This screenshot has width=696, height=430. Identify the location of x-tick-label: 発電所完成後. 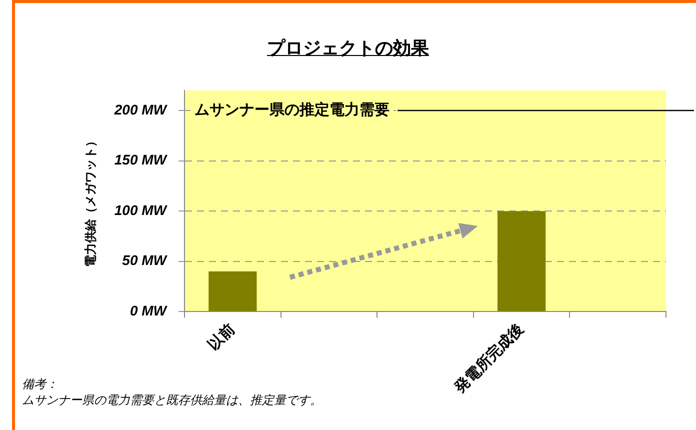
(489, 358).